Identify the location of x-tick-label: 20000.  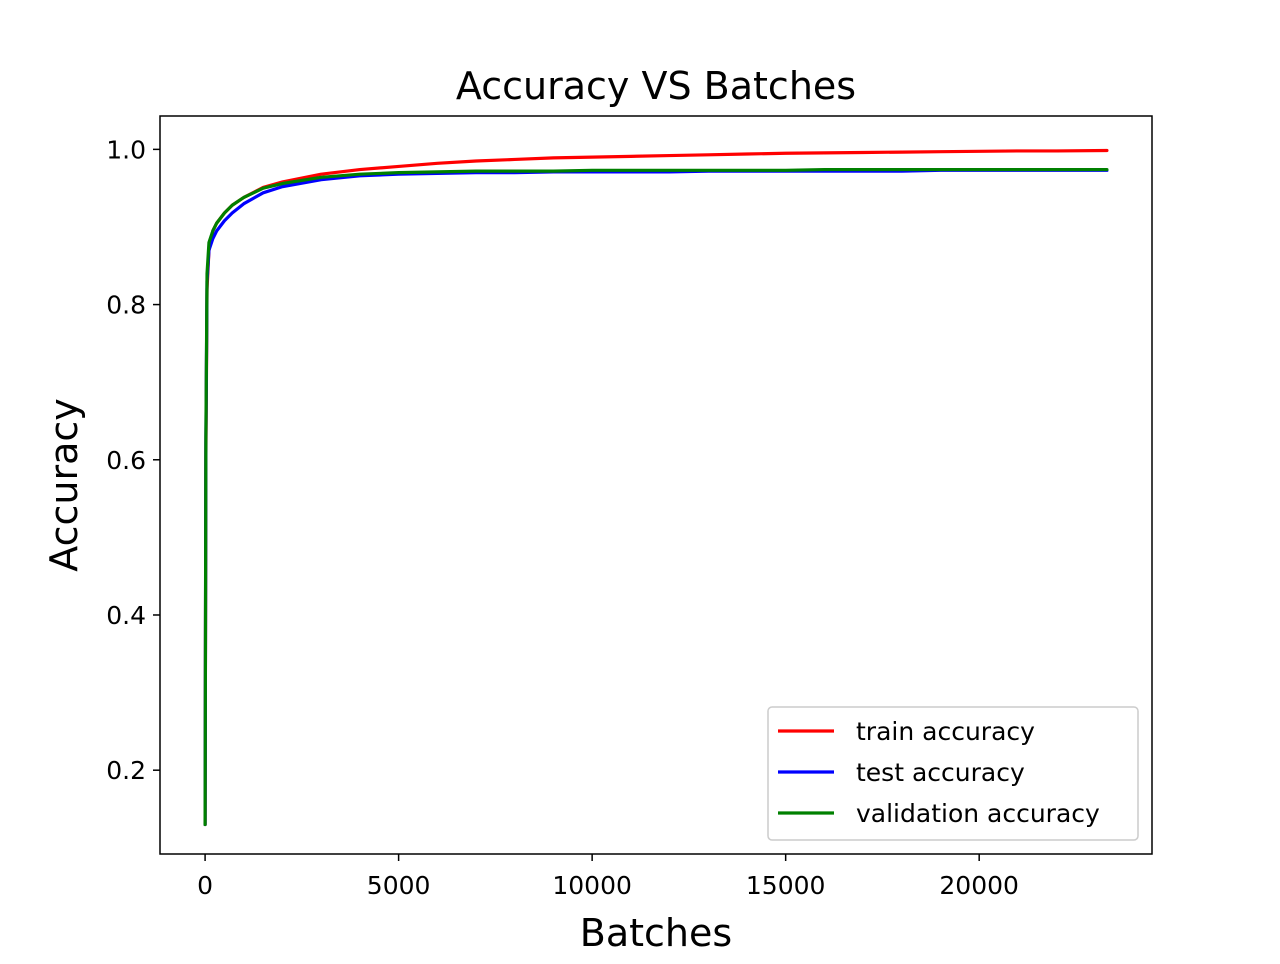
(979, 885).